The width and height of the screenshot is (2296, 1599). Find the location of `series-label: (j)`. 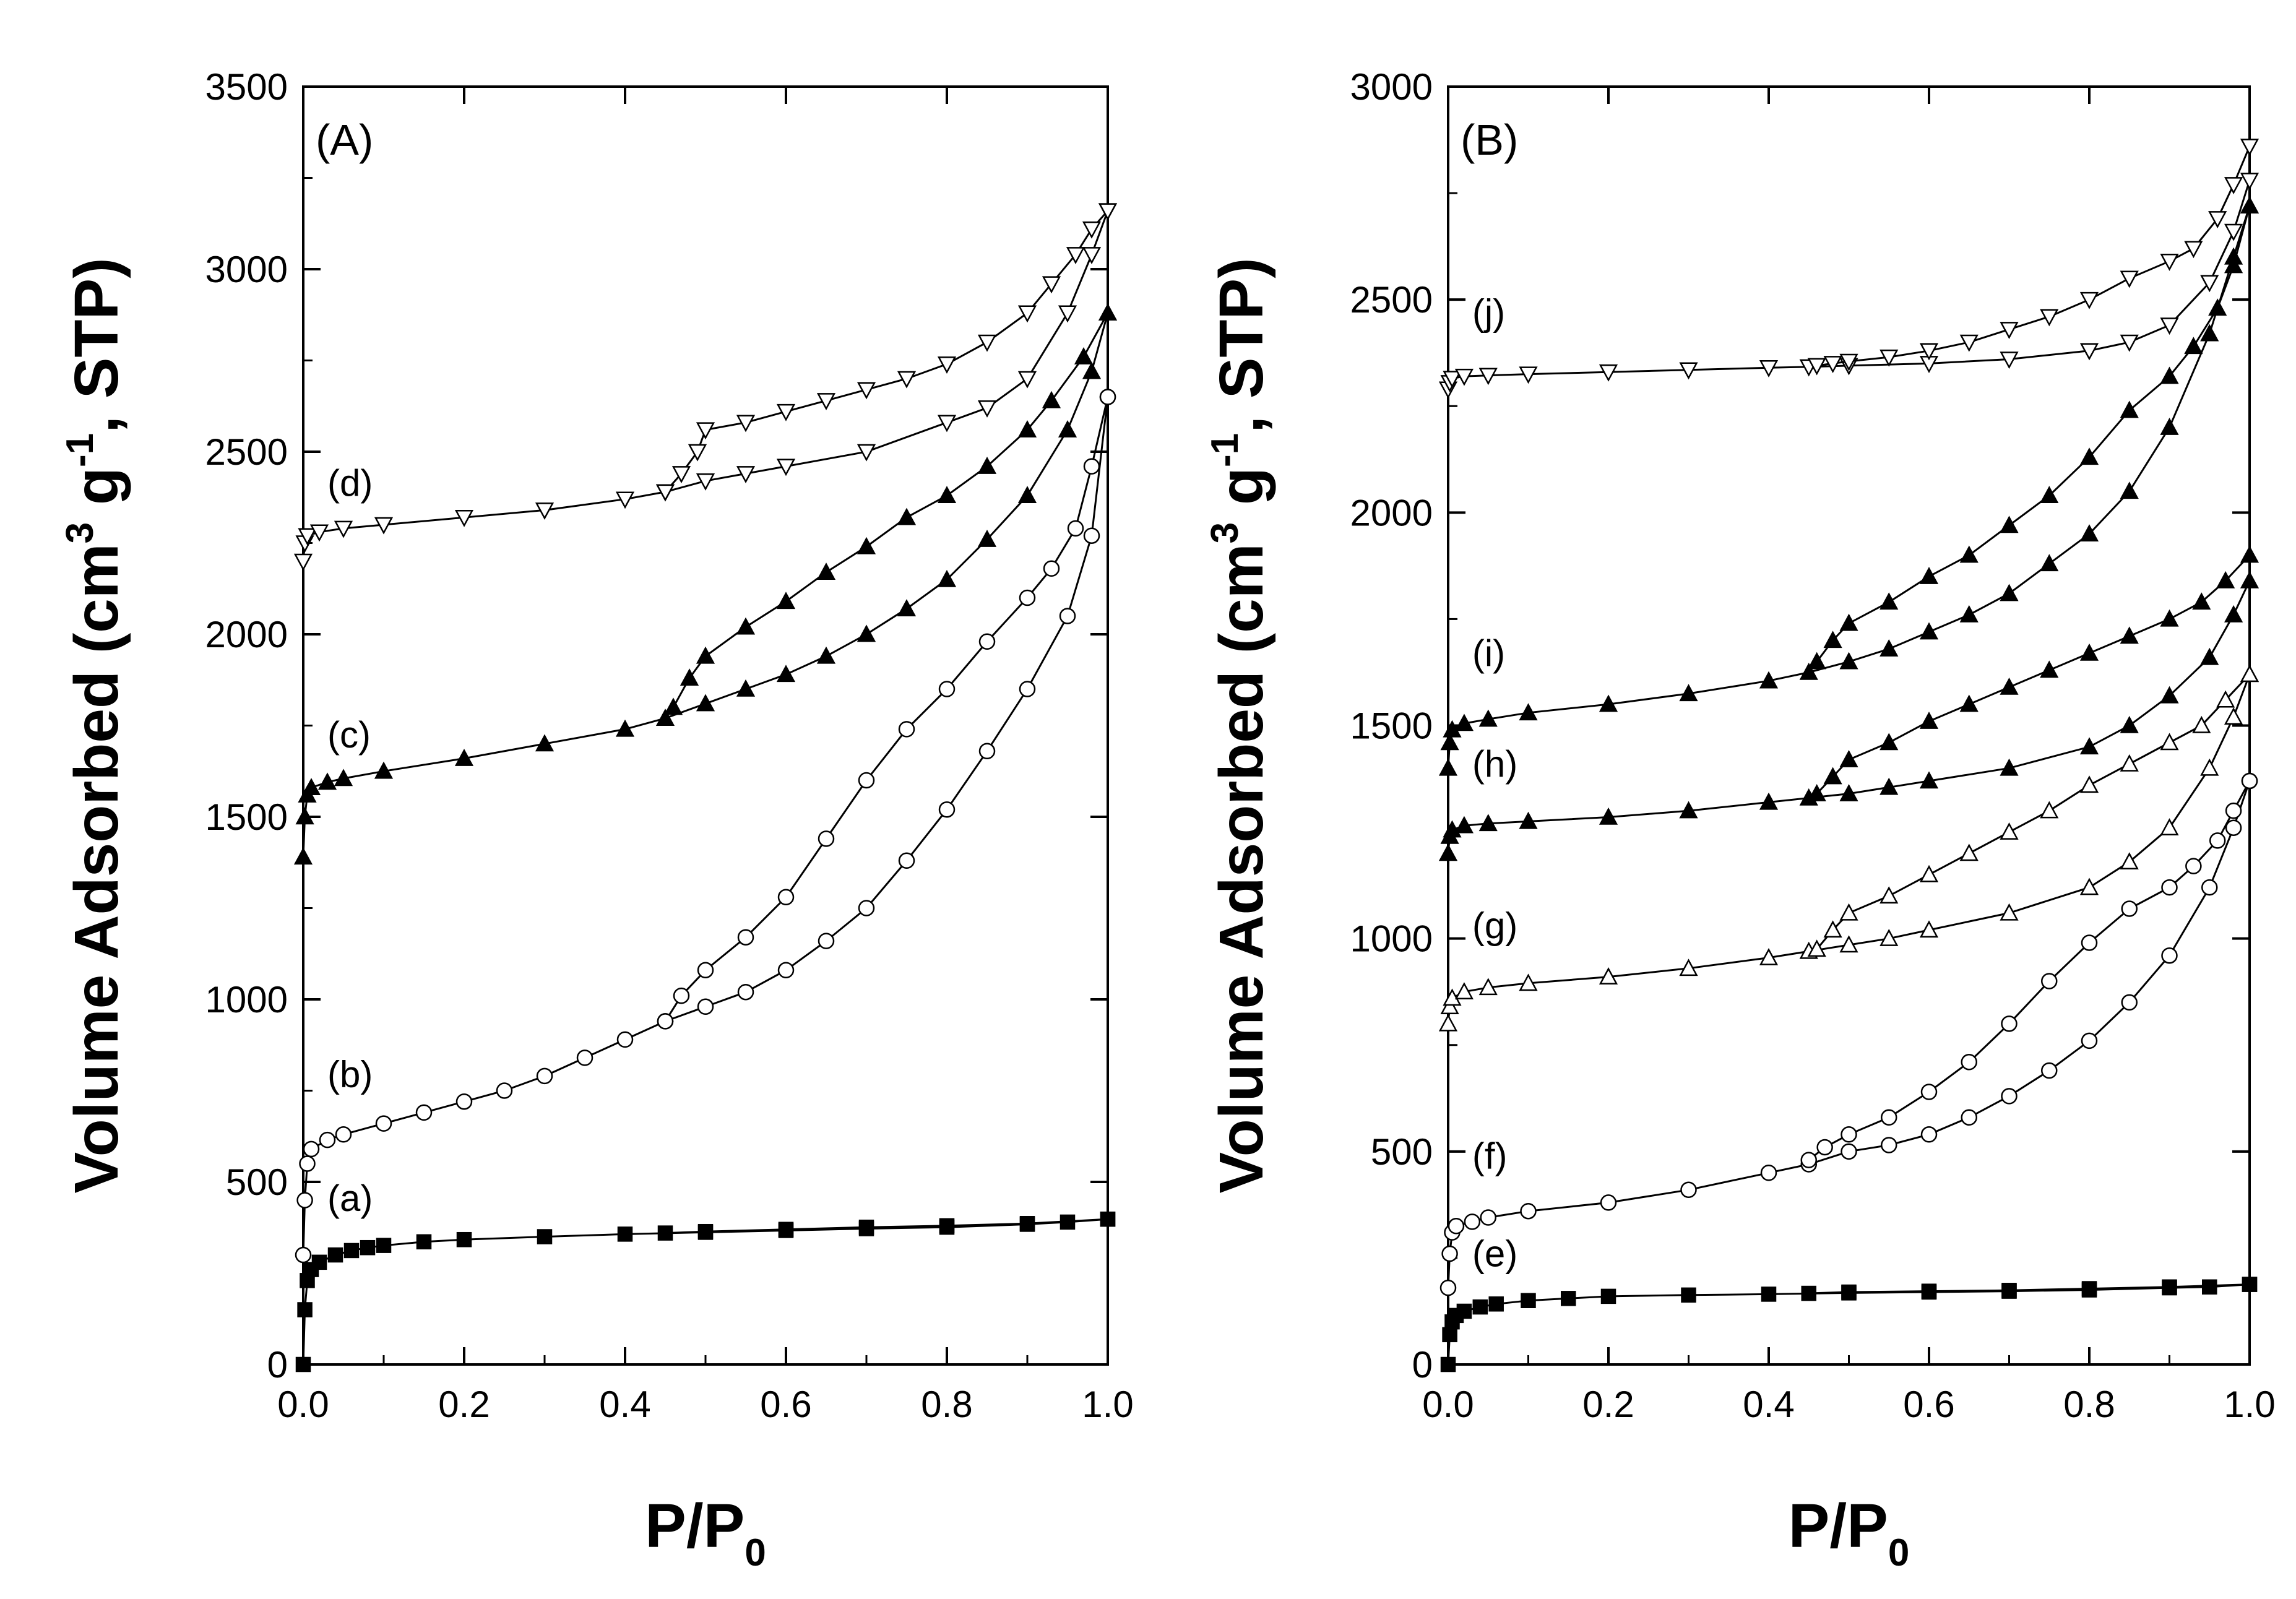

series-label: (j) is located at coordinates (1488, 312).